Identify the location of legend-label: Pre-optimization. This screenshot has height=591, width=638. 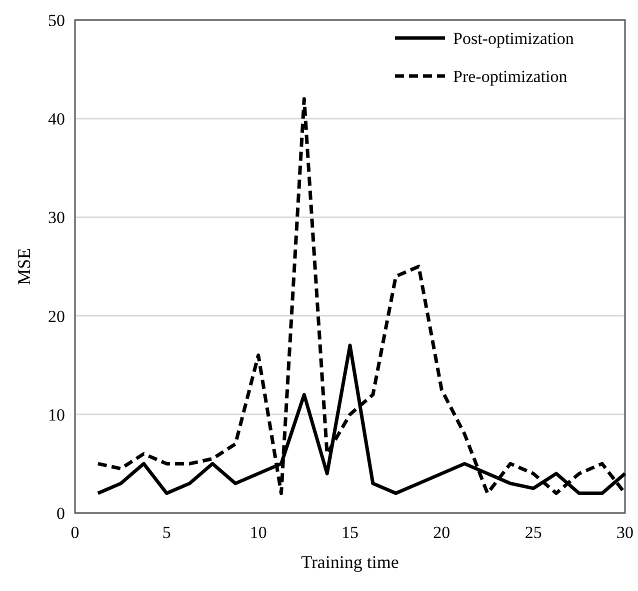
(510, 76).